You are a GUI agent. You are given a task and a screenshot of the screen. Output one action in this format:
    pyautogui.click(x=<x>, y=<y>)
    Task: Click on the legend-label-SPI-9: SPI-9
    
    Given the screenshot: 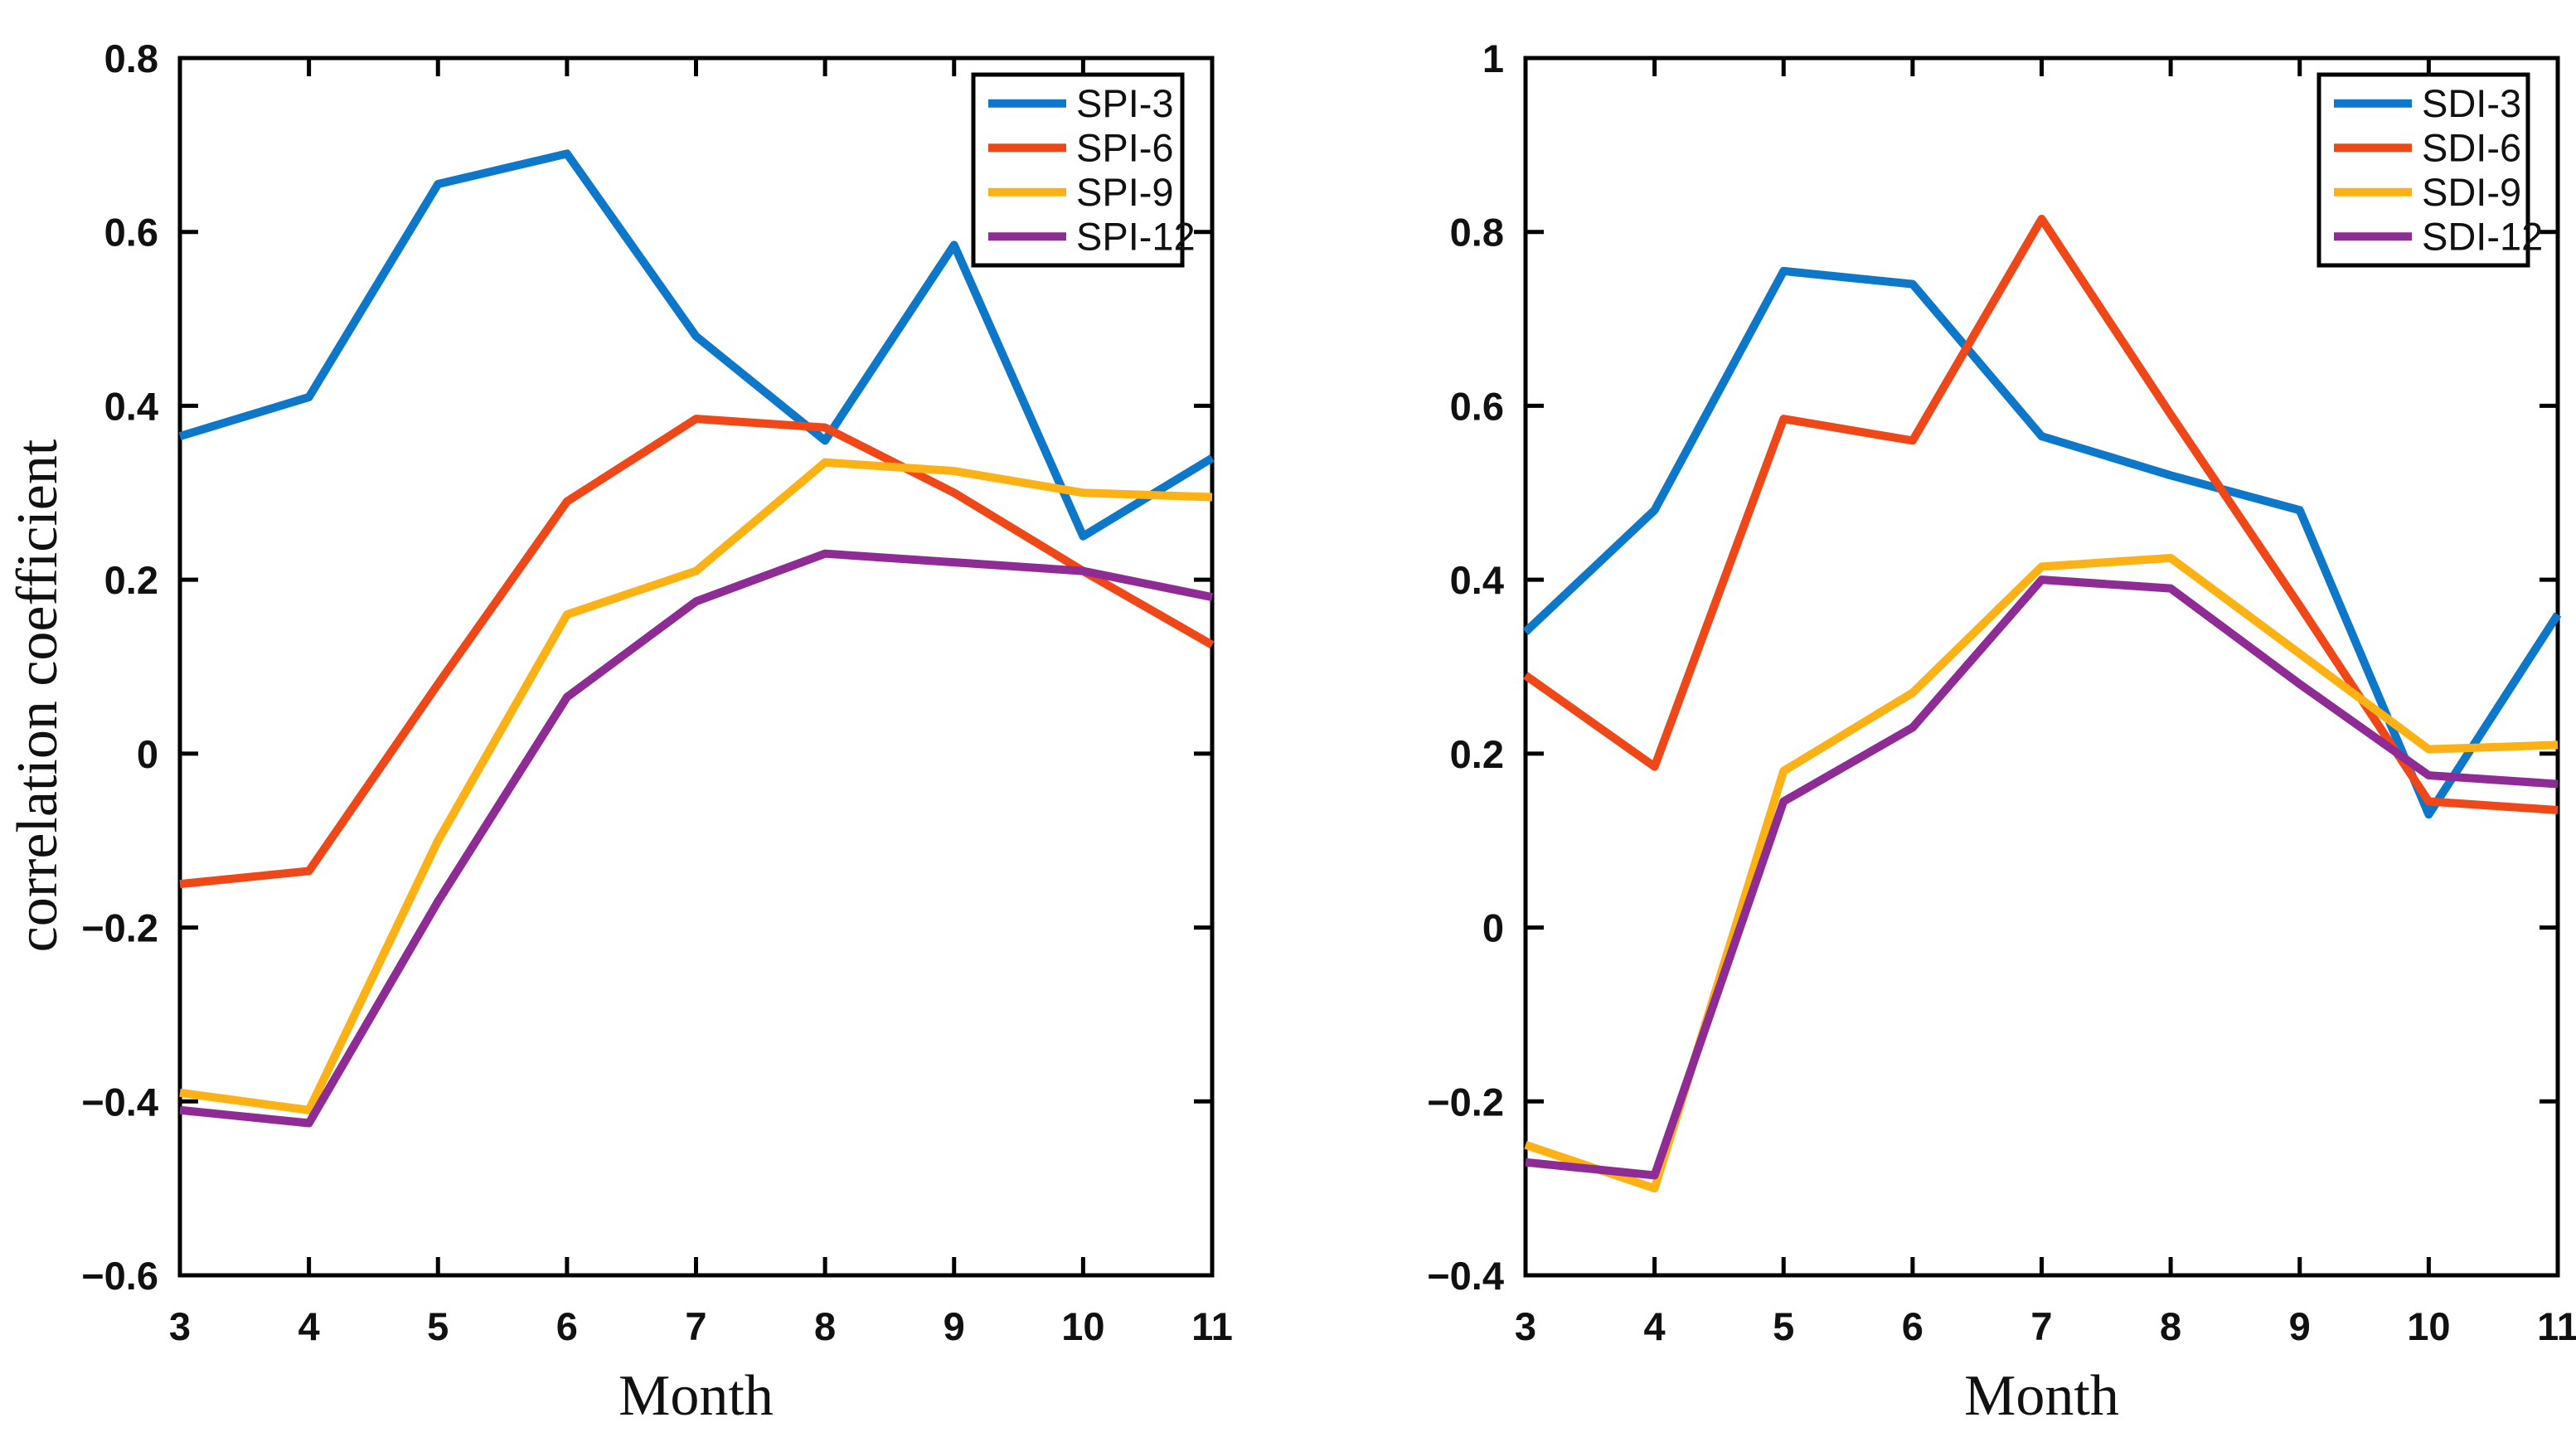 What is the action you would take?
    pyautogui.click(x=1125, y=192)
    